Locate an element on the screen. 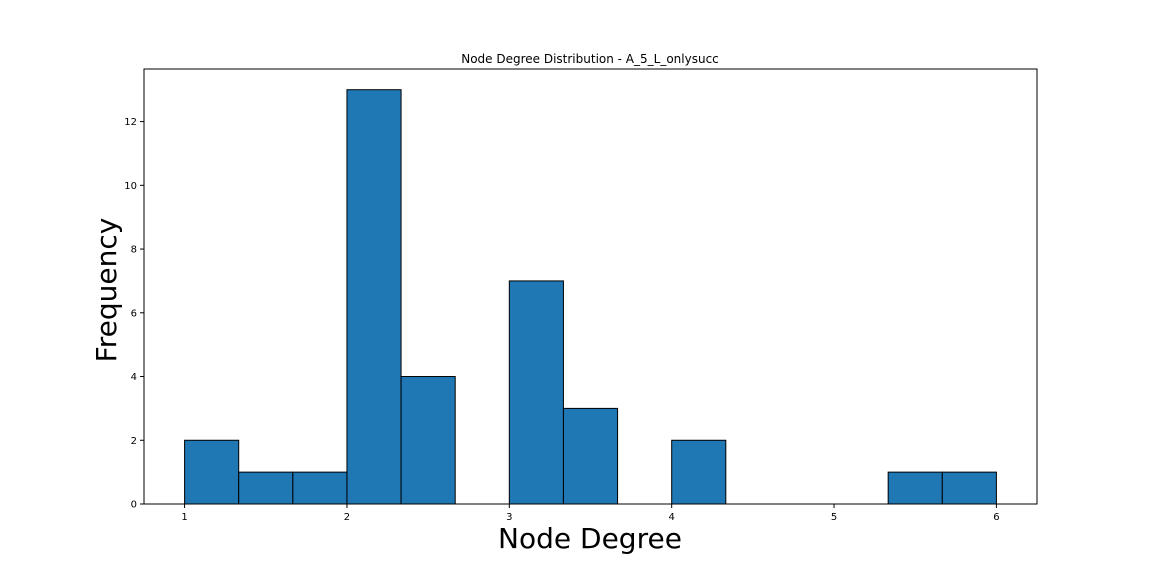  x-tick-label: 2 is located at coordinates (347, 517).